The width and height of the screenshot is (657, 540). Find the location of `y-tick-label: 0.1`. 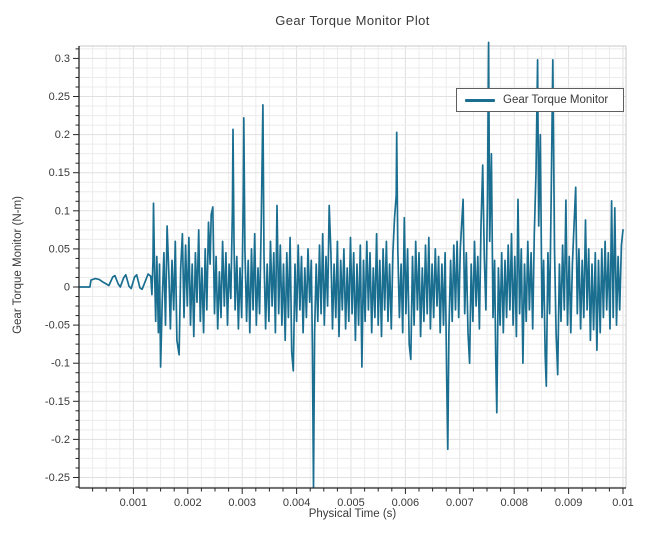

y-tick-label: 0.1 is located at coordinates (62, 211).